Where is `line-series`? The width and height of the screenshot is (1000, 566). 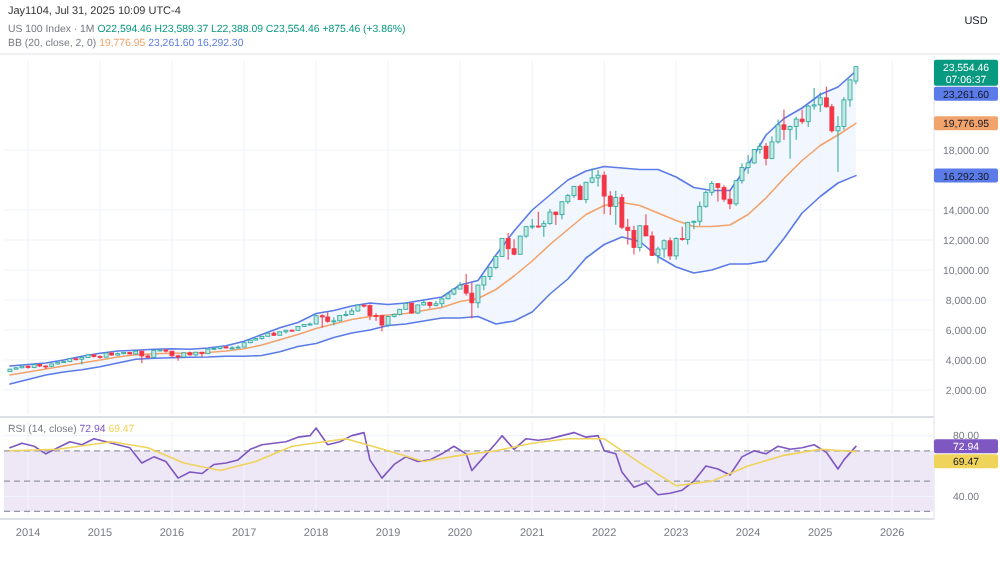 line-series is located at coordinates (433, 461).